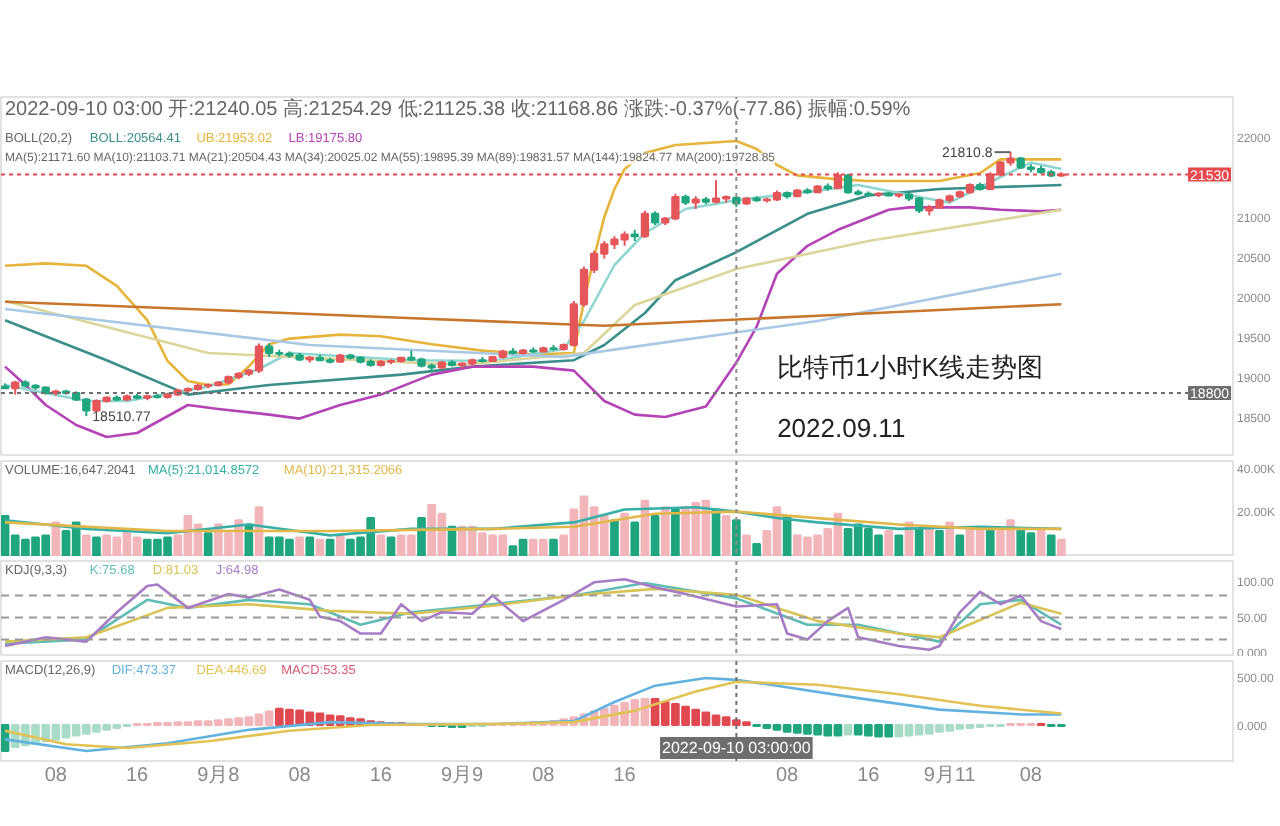  What do you see at coordinates (458, 109) in the screenshot?
I see `annotation: 2022-09-10 03:00 开:21240.05 高:21254.29 低:21125.38 收:21168.86 涨跌:-0.37%(-77.86) 振幅:0.59%` at bounding box center [458, 109].